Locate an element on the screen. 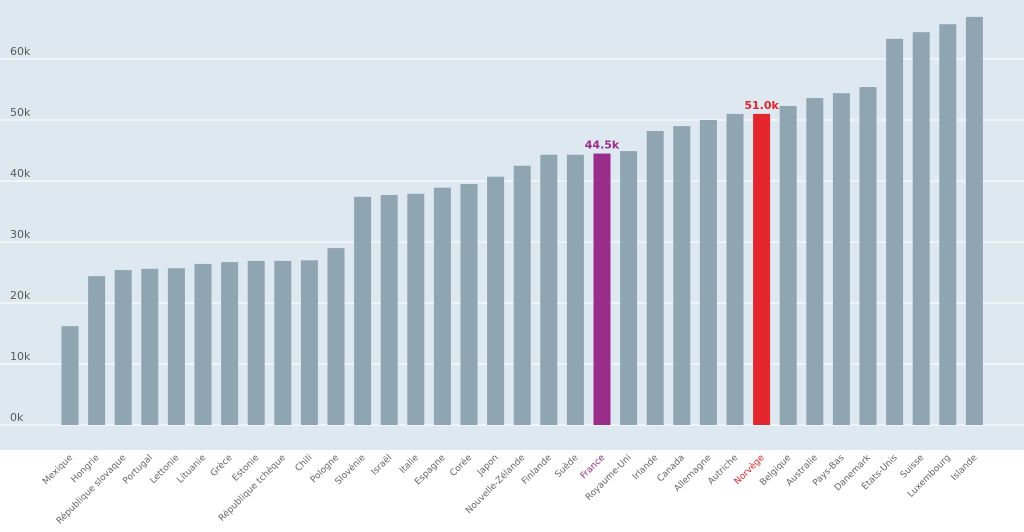 This screenshot has width=1024, height=532. x-tick-label: Grèce is located at coordinates (221, 465).